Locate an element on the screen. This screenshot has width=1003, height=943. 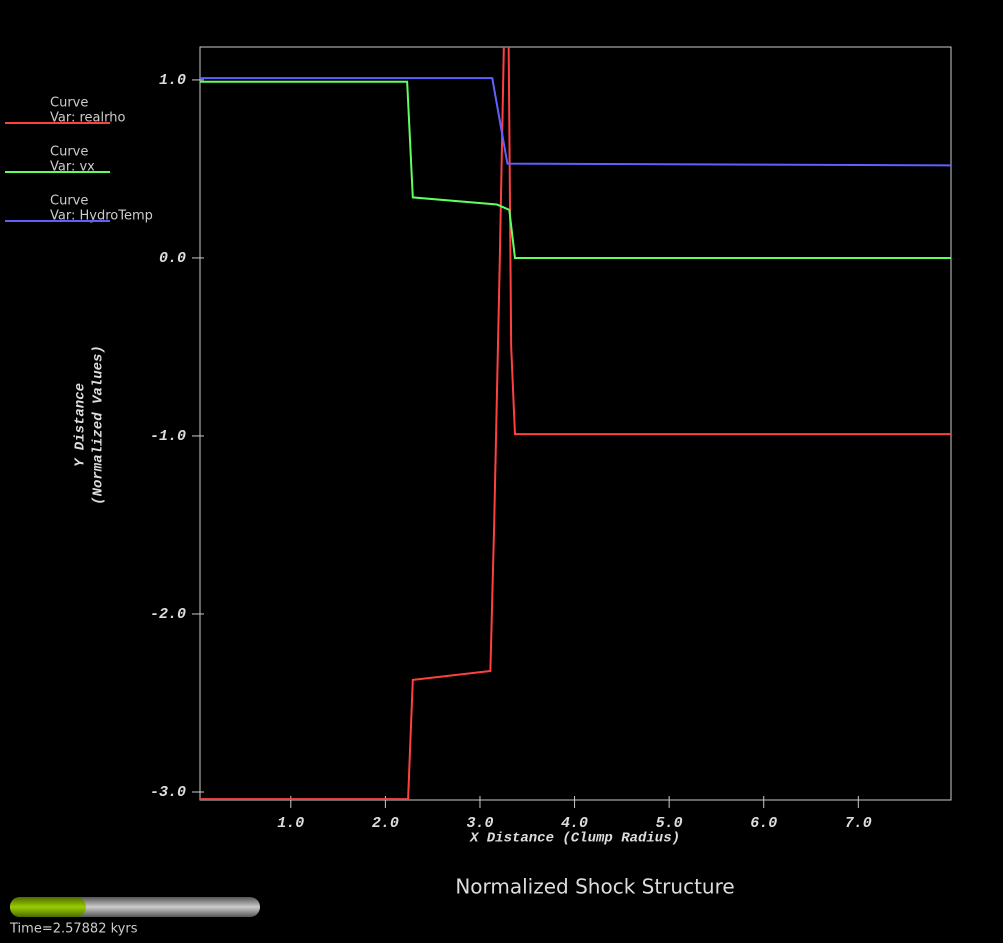
y-axis-title-line: Y Distance is located at coordinates (81, 425).